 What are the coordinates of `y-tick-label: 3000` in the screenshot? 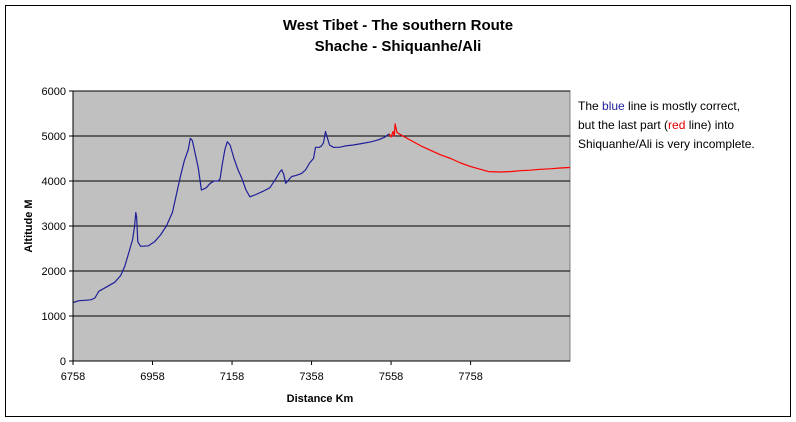 It's located at (54, 227).